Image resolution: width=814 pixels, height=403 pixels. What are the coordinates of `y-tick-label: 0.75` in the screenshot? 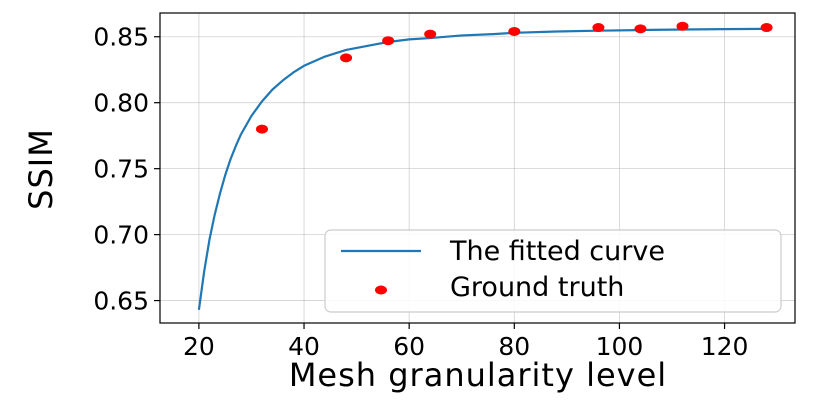 It's located at (121, 169).